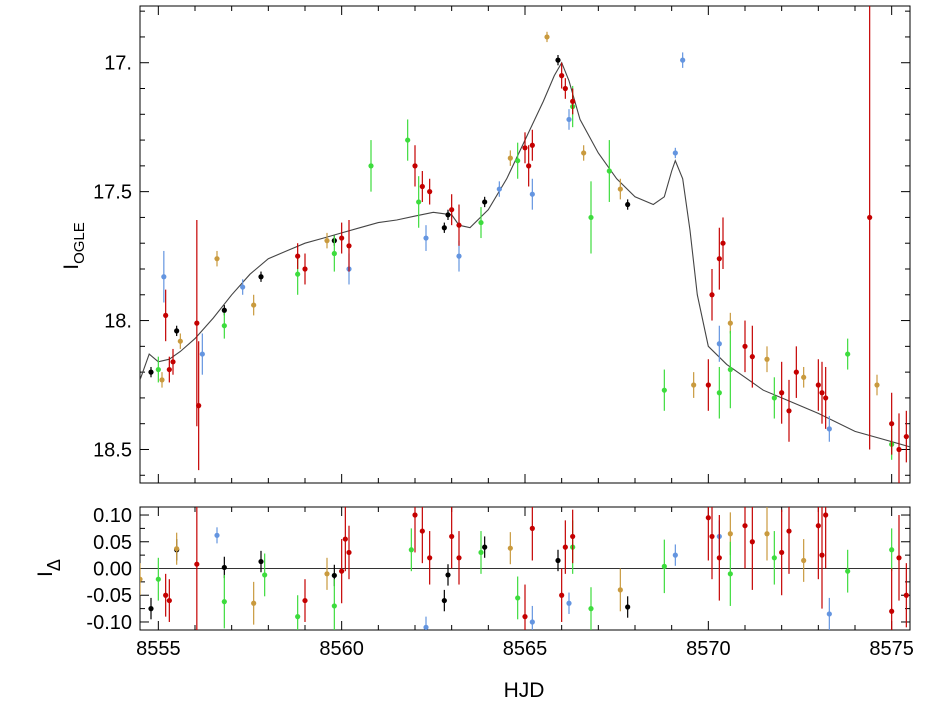 This screenshot has width=927, height=705. What do you see at coordinates (112, 450) in the screenshot?
I see `ytick-label: 18.5` at bounding box center [112, 450].